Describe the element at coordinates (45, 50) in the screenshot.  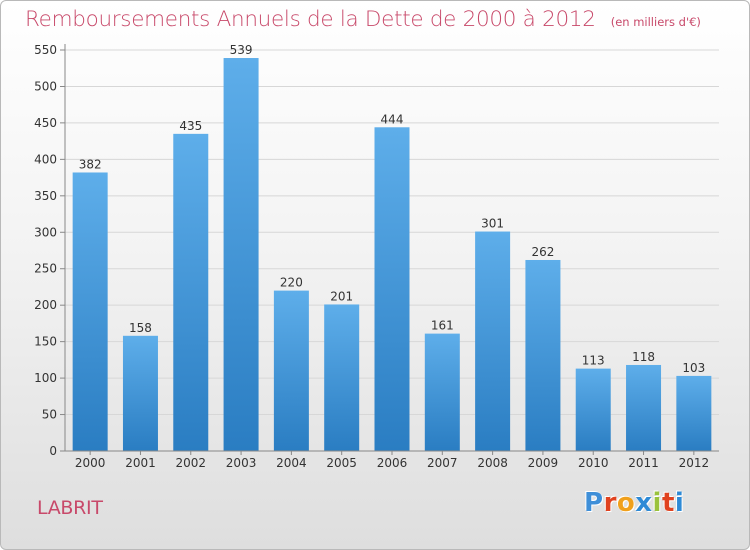
I see `y-tick-label: 550` at that location.